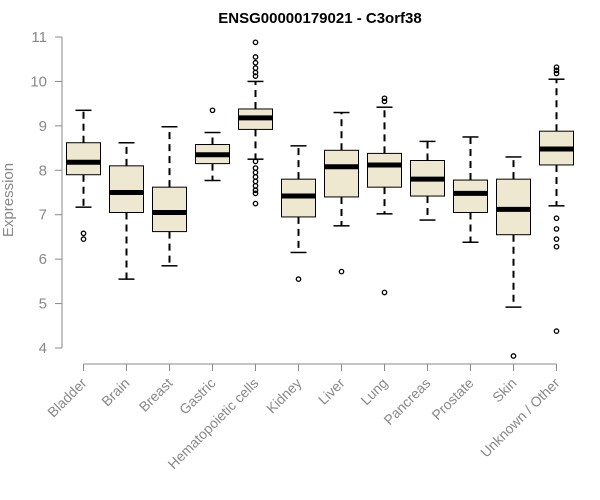  I want to click on x-tick-label: Prostate, so click(452, 399).